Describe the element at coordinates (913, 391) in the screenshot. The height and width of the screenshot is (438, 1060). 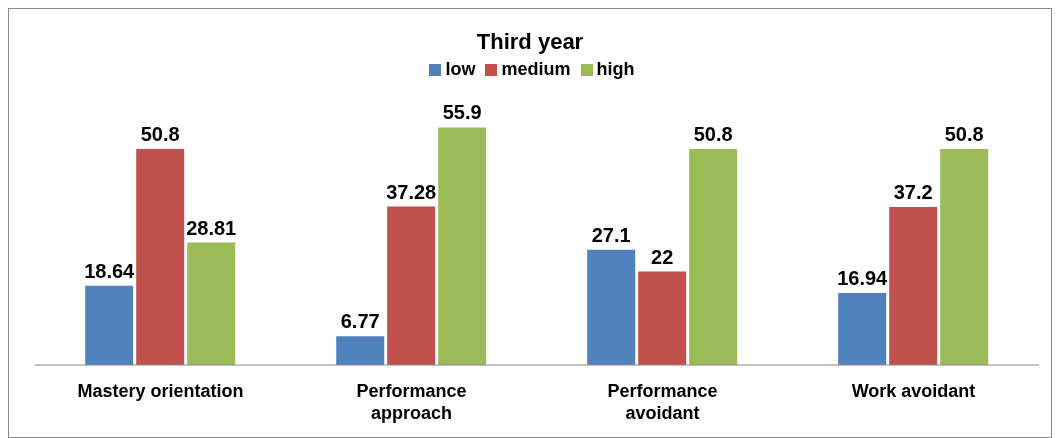
I see `x-tick-label: Work avoidant` at that location.